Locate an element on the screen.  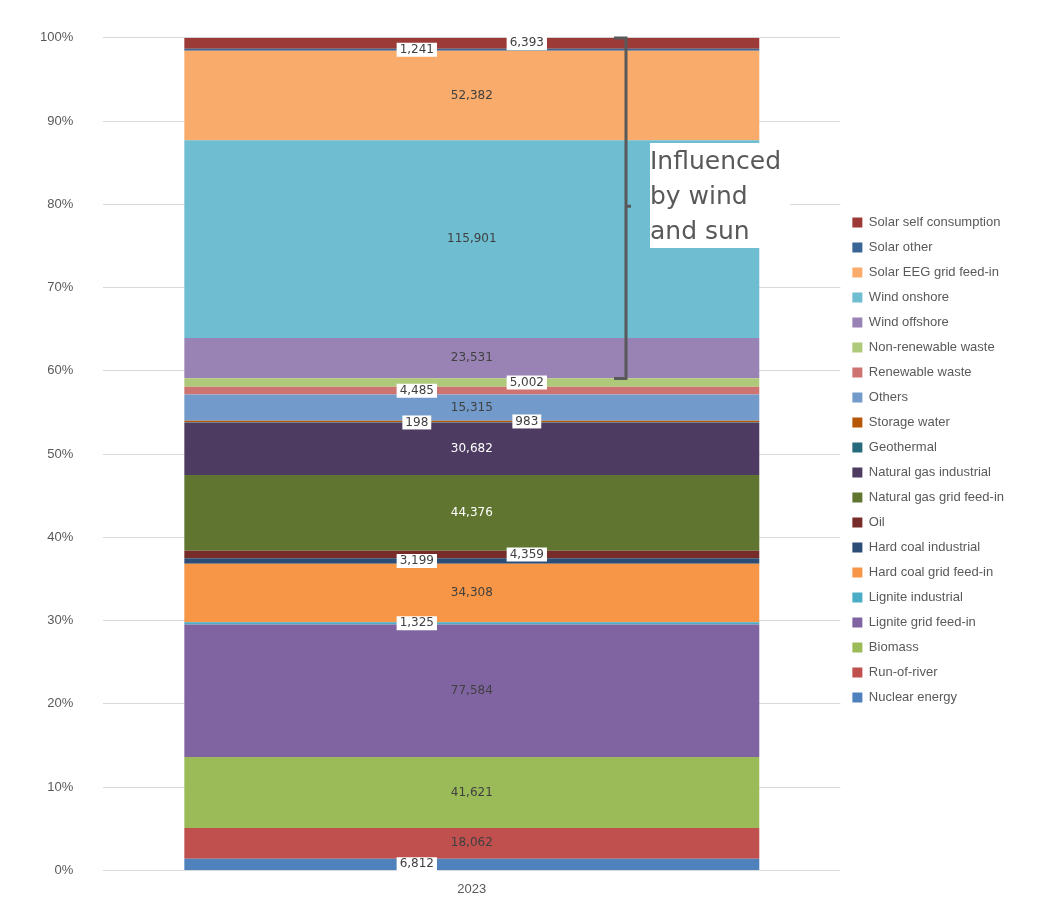
annotation: 983 is located at coordinates (527, 420).